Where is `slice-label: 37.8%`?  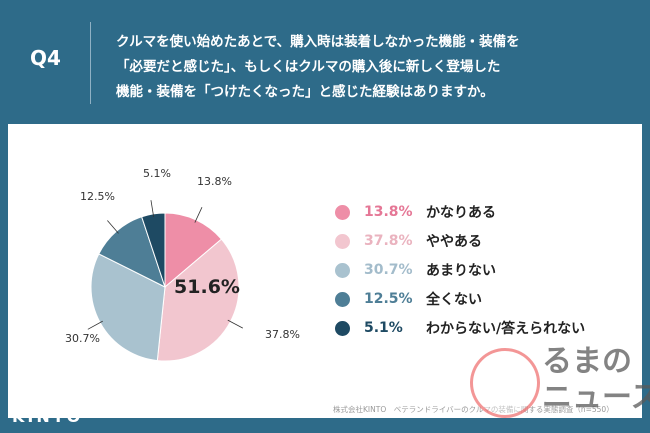 slice-label: 37.8% is located at coordinates (282, 334).